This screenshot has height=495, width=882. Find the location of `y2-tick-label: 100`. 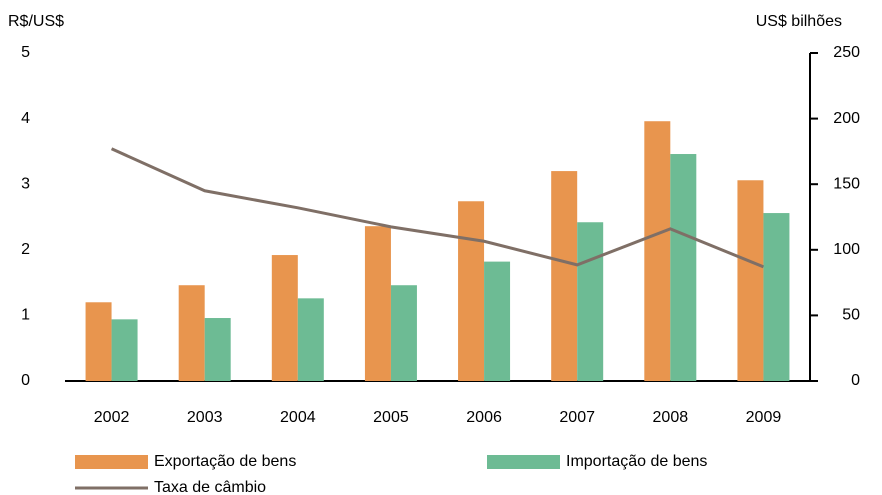

y2-tick-label: 100 is located at coordinates (846, 249).